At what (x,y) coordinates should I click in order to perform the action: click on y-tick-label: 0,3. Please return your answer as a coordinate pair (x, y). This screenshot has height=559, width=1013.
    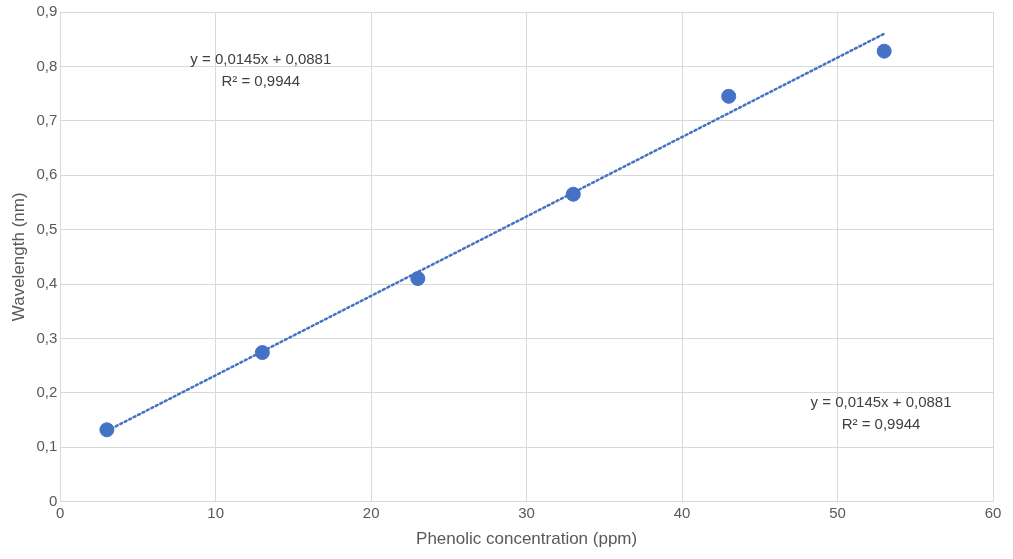
    Looking at the image, I should click on (47, 337).